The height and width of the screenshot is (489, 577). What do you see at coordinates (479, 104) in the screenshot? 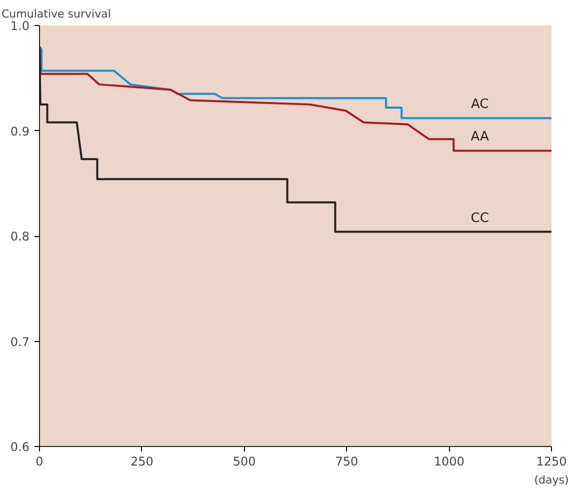
I see `series-label: AC` at bounding box center [479, 104].